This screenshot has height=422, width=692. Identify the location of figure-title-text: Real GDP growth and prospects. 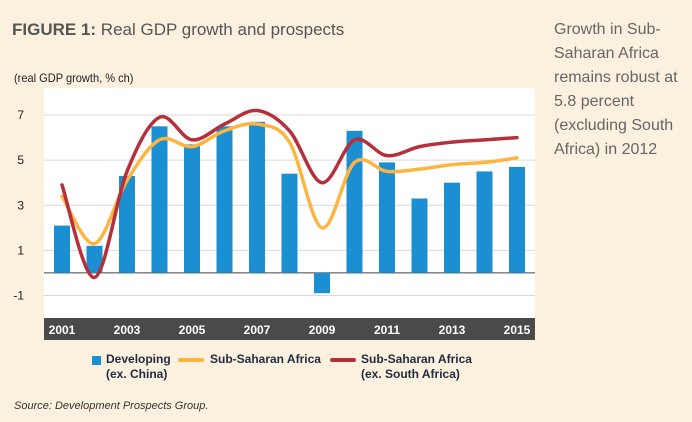
(222, 29).